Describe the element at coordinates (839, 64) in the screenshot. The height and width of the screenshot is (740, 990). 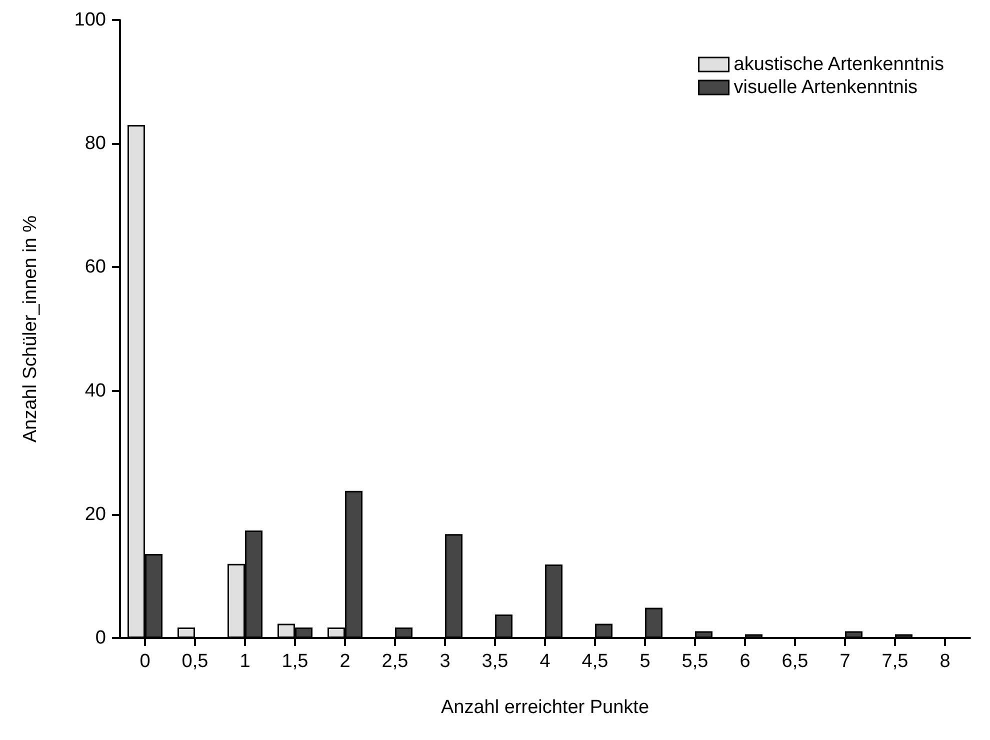
I see `legend-label: akustische Artenkenntnis` at that location.